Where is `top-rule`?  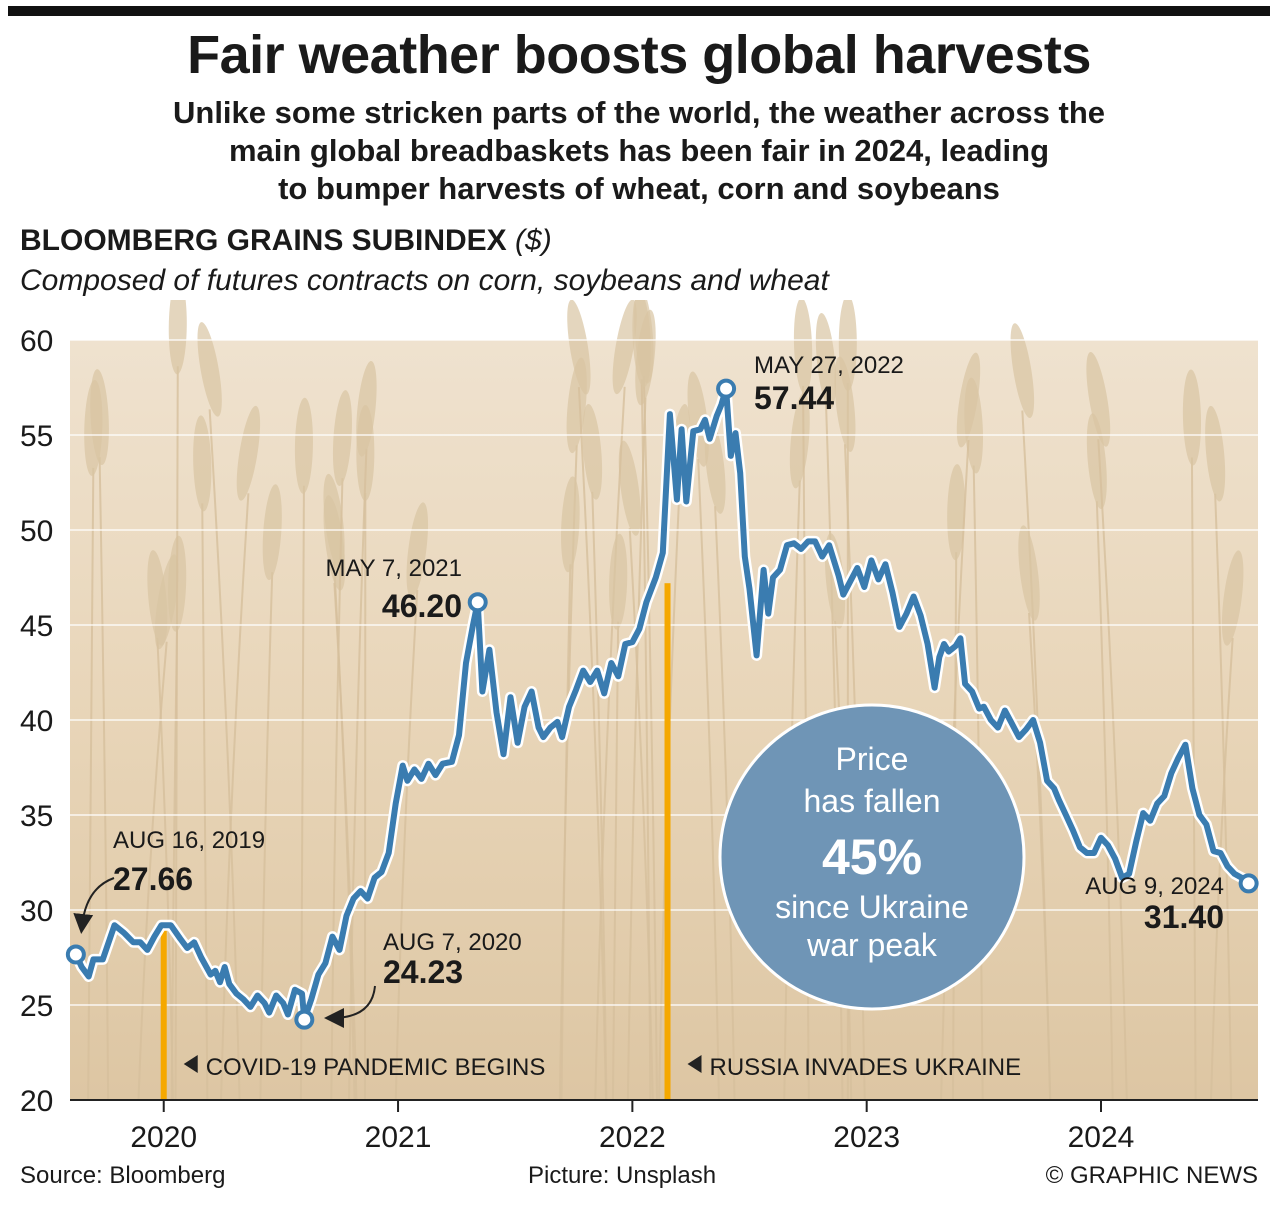
top-rule is located at coordinates (639, 11).